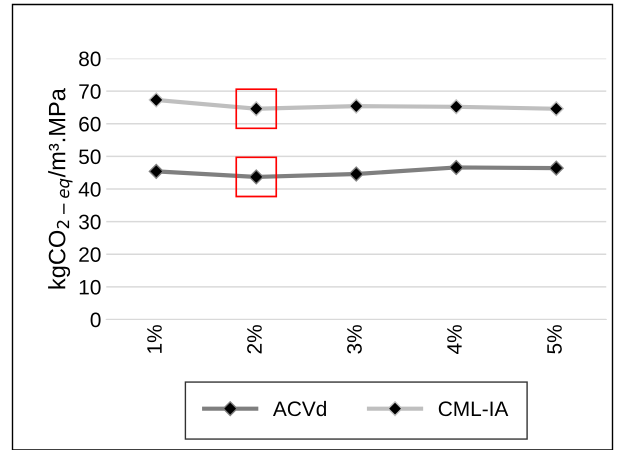  Describe the element at coordinates (90, 124) in the screenshot. I see `y-tick-label: 60` at that location.